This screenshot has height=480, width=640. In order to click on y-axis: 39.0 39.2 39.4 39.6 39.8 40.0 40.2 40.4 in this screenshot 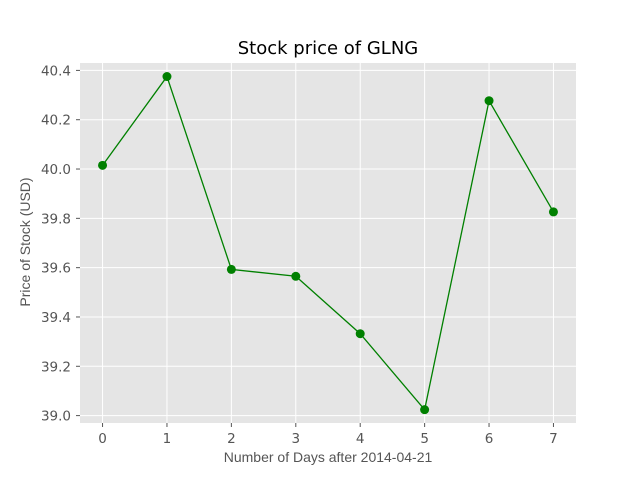, I will do `click(60, 244)`.